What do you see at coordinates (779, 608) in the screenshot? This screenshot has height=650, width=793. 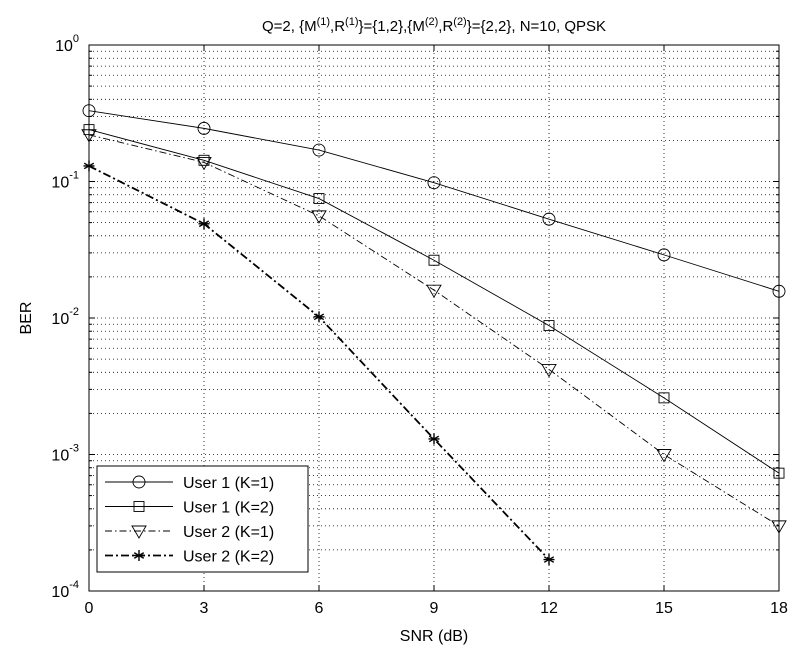 I see `x-tick-label: 18` at bounding box center [779, 608].